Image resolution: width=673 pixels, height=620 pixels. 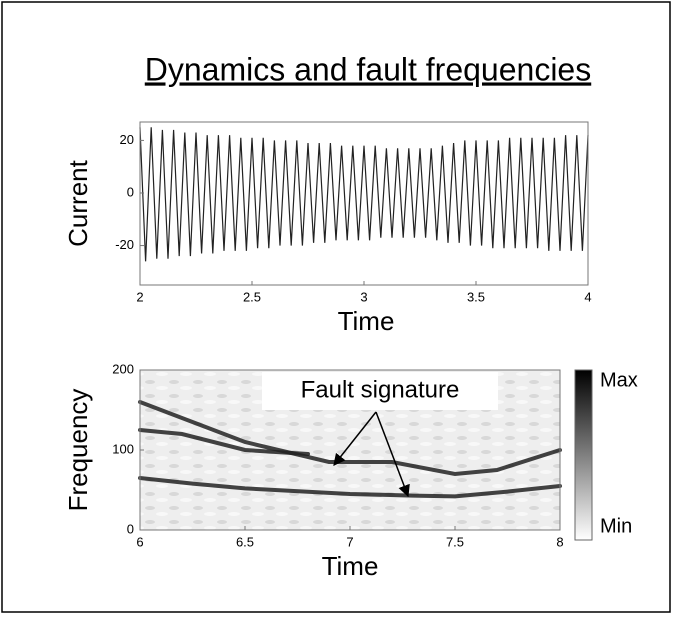 I want to click on x-tick-label: 7.5, so click(x=455, y=541).